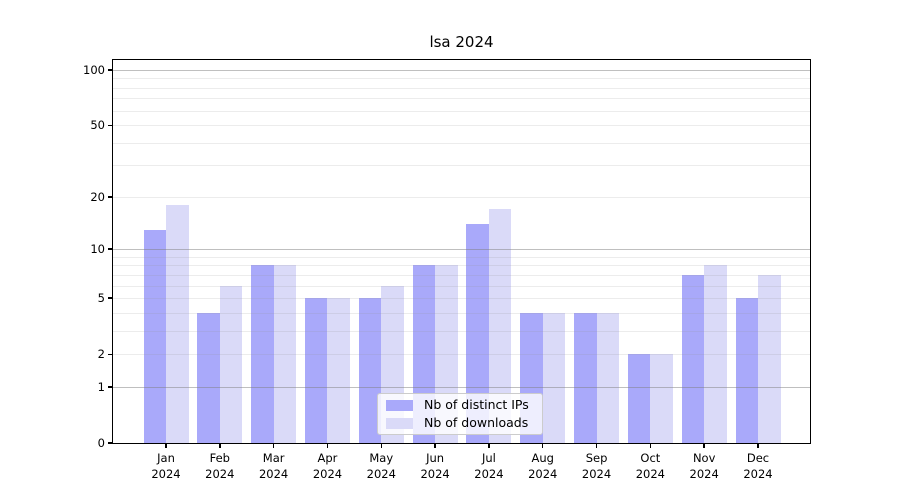  I want to click on x-tick-mark-oct, so click(650, 446).